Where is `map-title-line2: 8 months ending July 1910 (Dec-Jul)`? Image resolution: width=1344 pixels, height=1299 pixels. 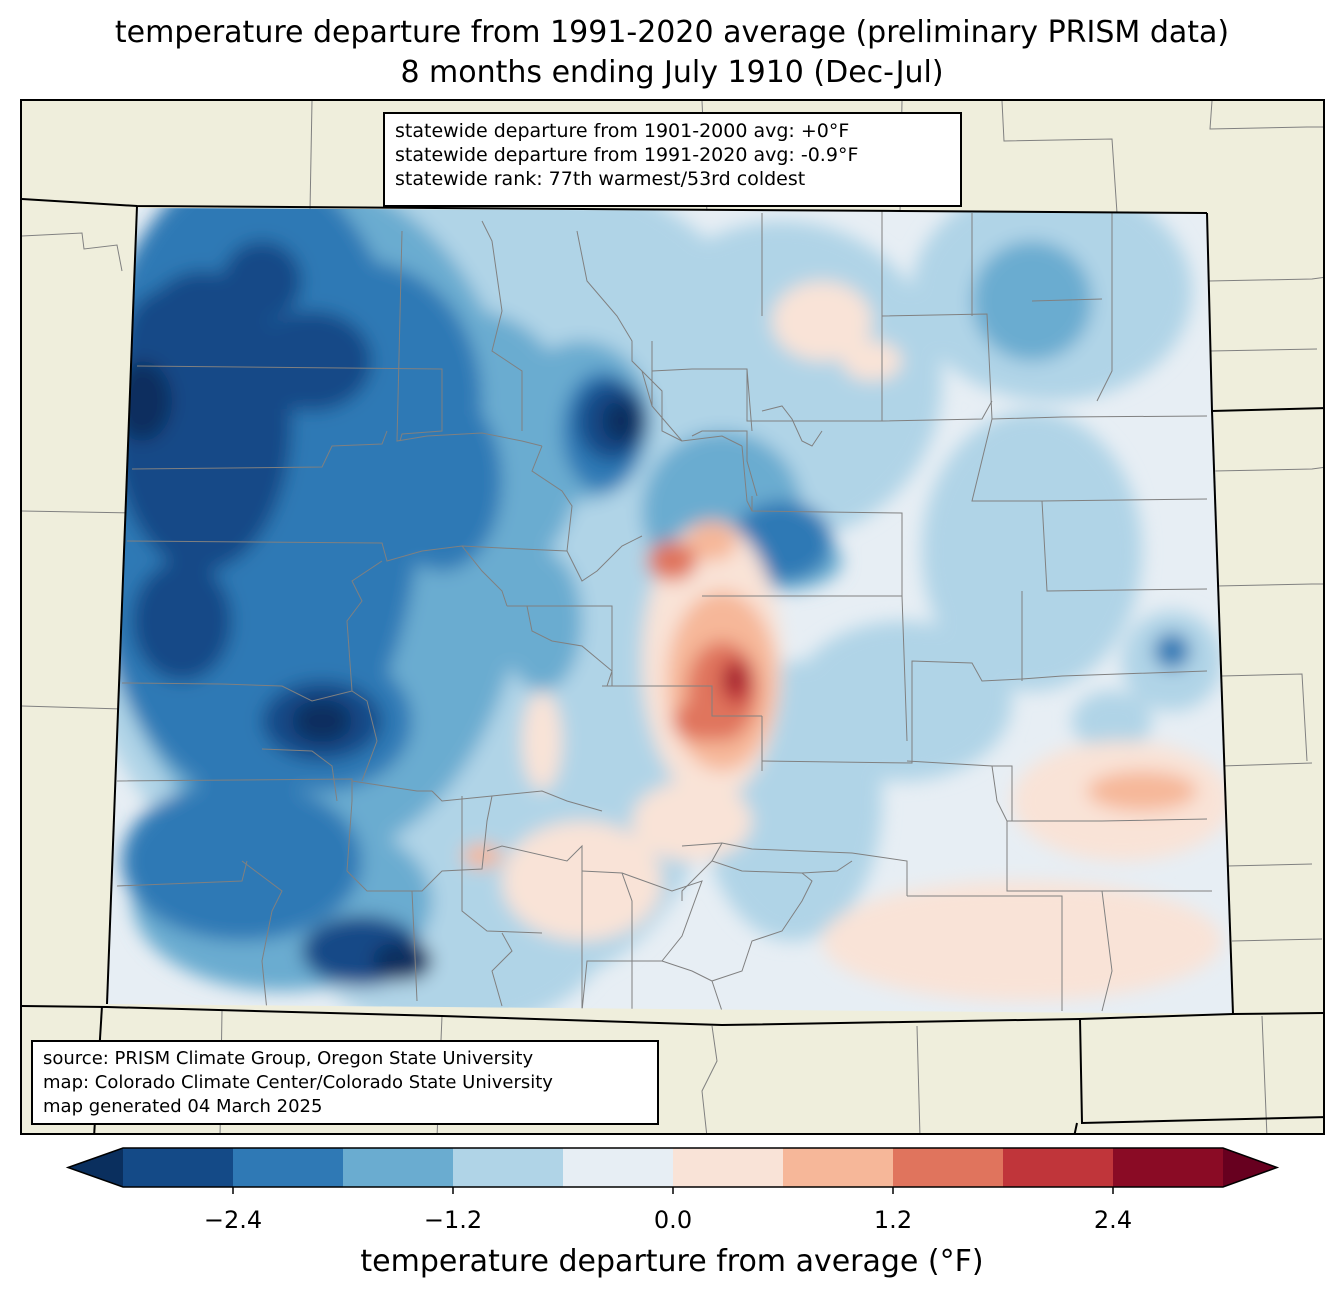
map-title-line2: 8 months ending July 1910 (Dec-Jul) is located at coordinates (672, 72).